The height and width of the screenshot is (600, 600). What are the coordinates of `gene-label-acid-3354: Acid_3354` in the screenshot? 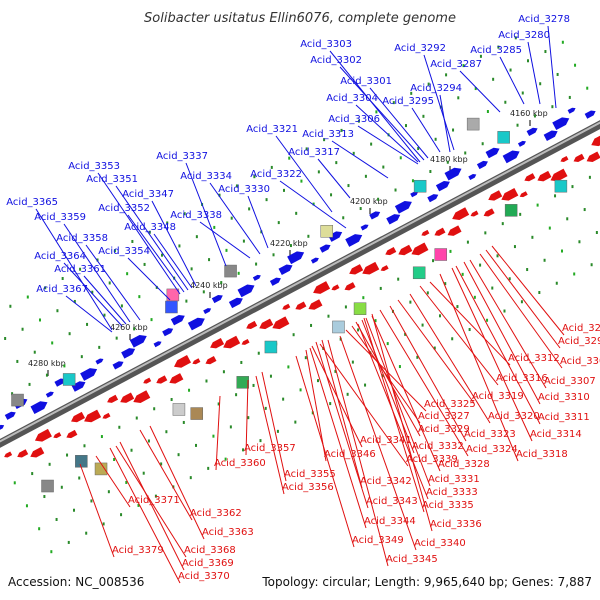 It's located at (124, 251).